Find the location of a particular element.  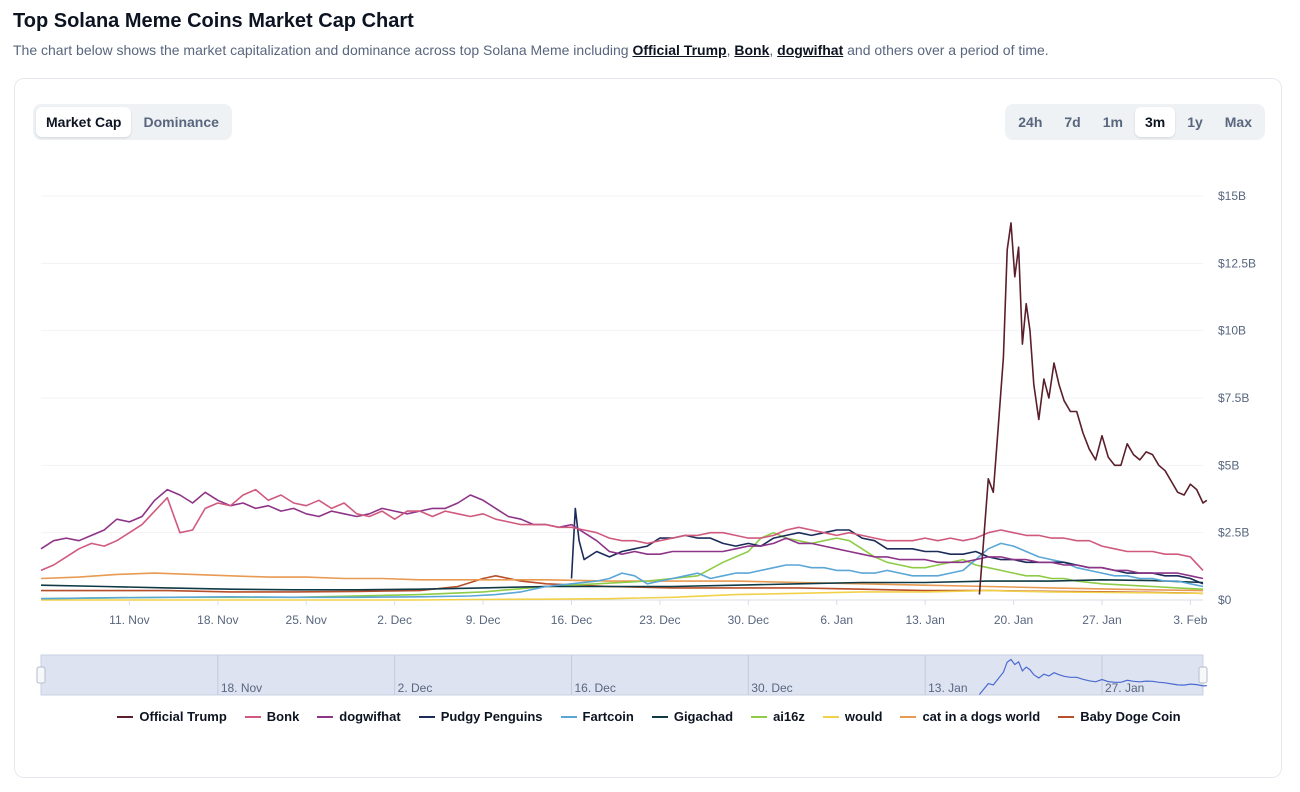

navigator-handle-right is located at coordinates (1203, 675).